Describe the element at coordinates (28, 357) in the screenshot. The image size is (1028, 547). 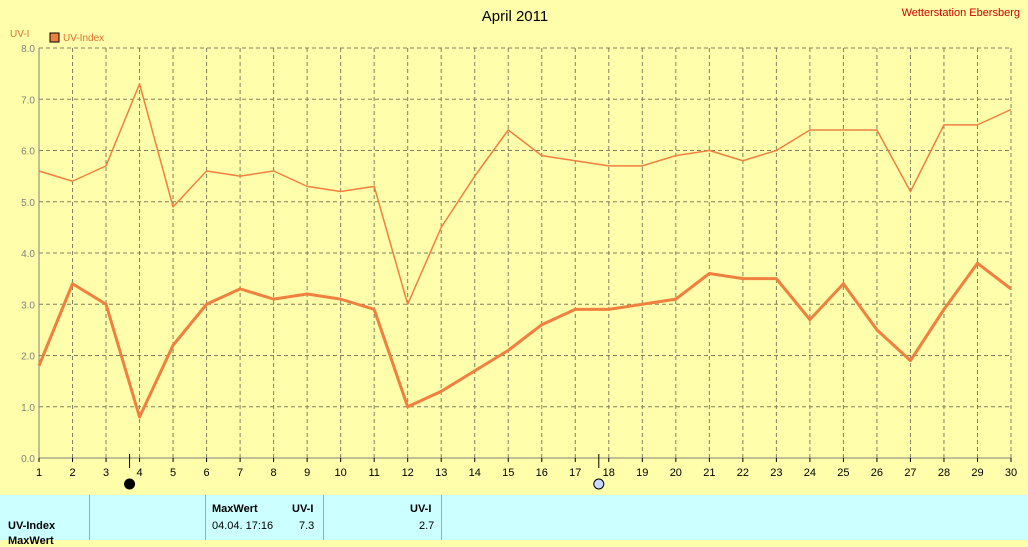
I see `y-tick-label: 2.0` at that location.